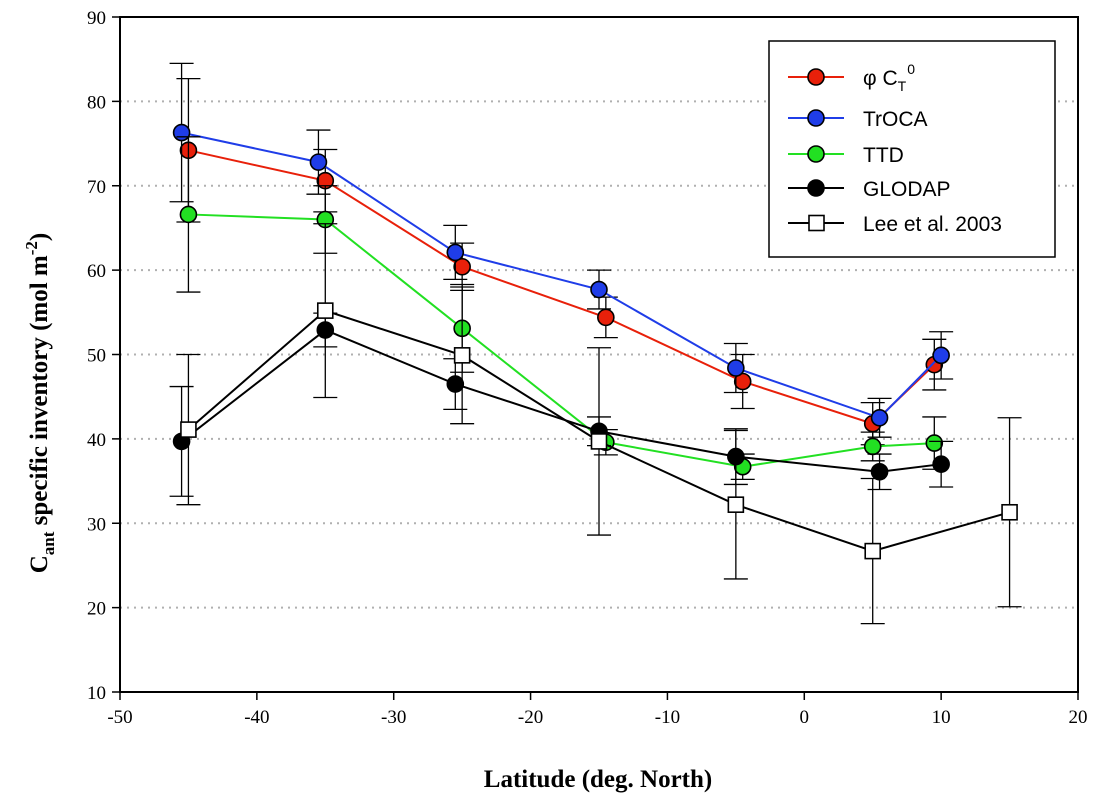  What do you see at coordinates (119, 717) in the screenshot?
I see `x-tick-label: -50` at bounding box center [119, 717].